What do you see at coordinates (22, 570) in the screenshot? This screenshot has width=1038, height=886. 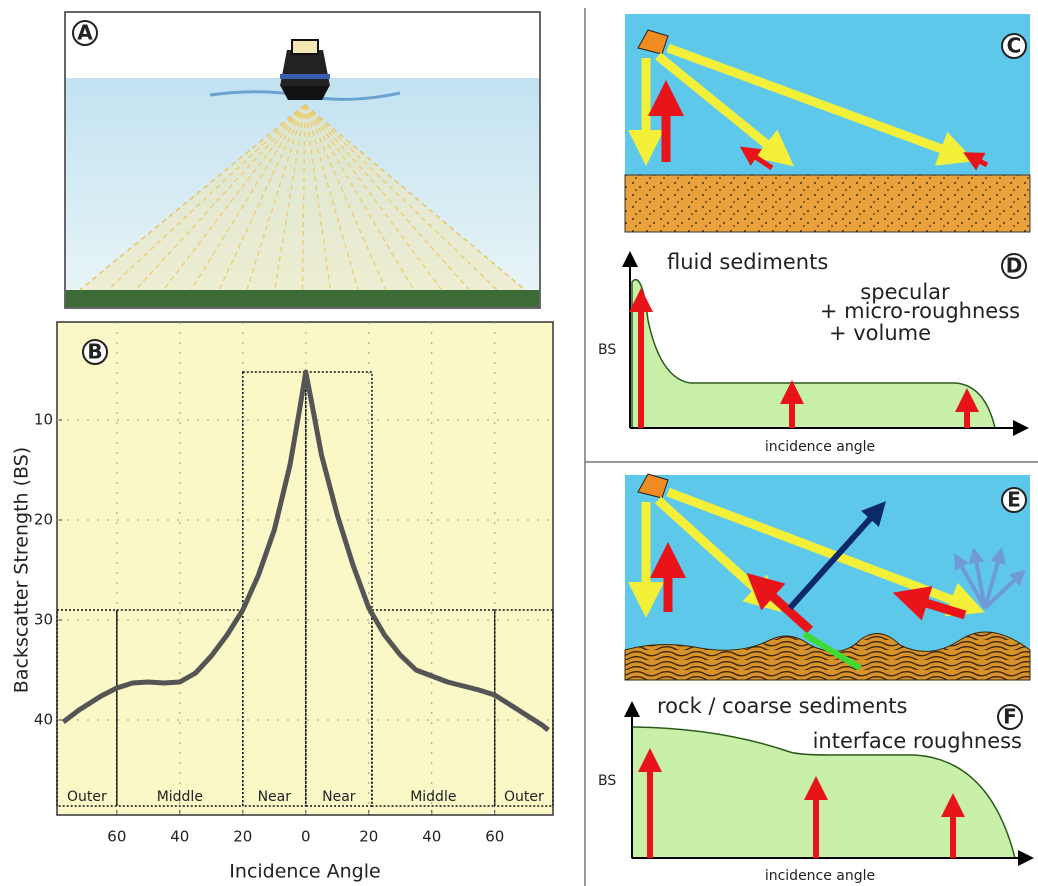 I see `y-axis-title: Backscatter Strength (BS)` at bounding box center [22, 570].